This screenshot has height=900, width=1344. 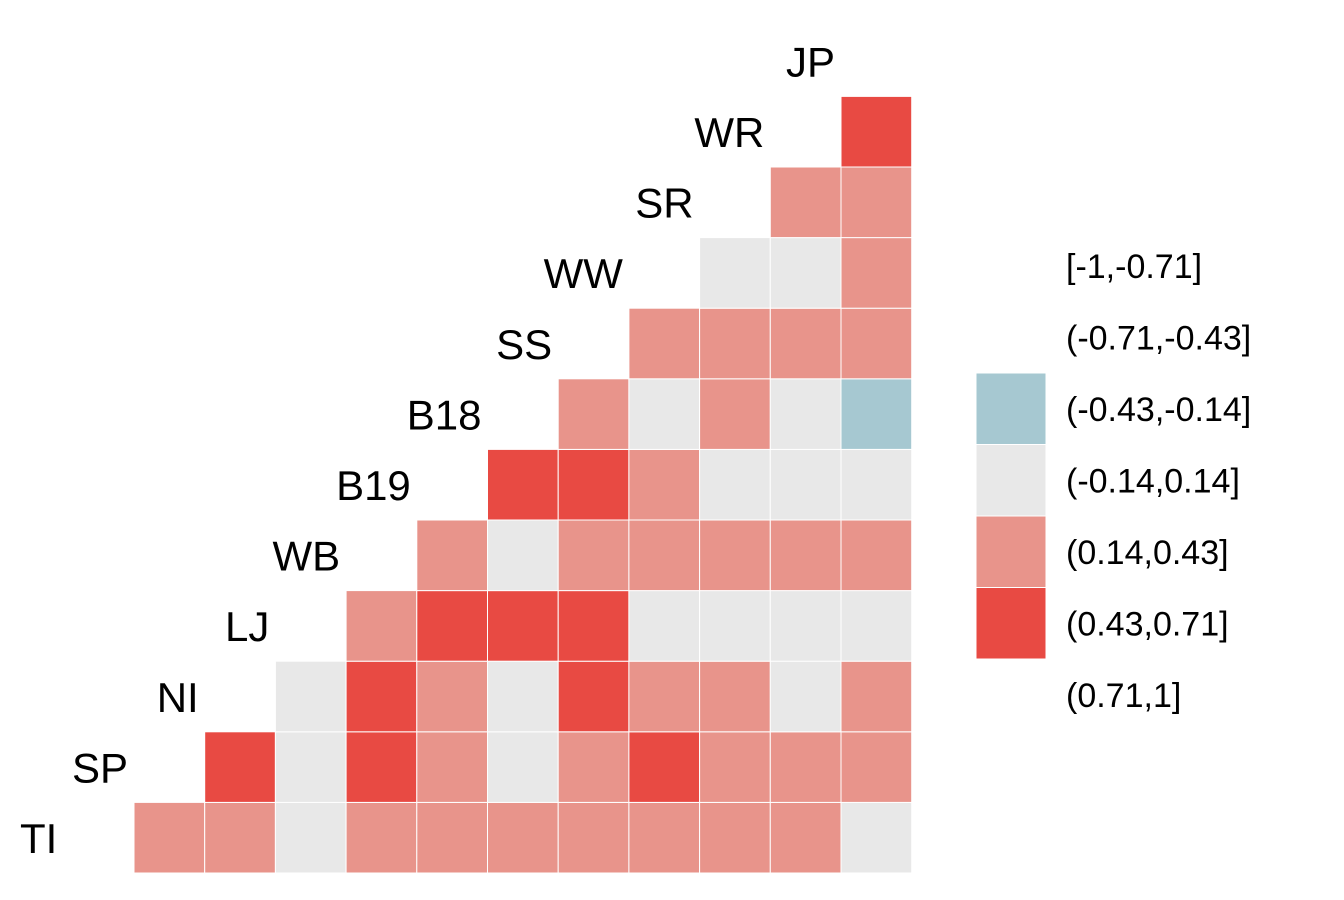 I want to click on variable-label-sr: SR, so click(x=664, y=203).